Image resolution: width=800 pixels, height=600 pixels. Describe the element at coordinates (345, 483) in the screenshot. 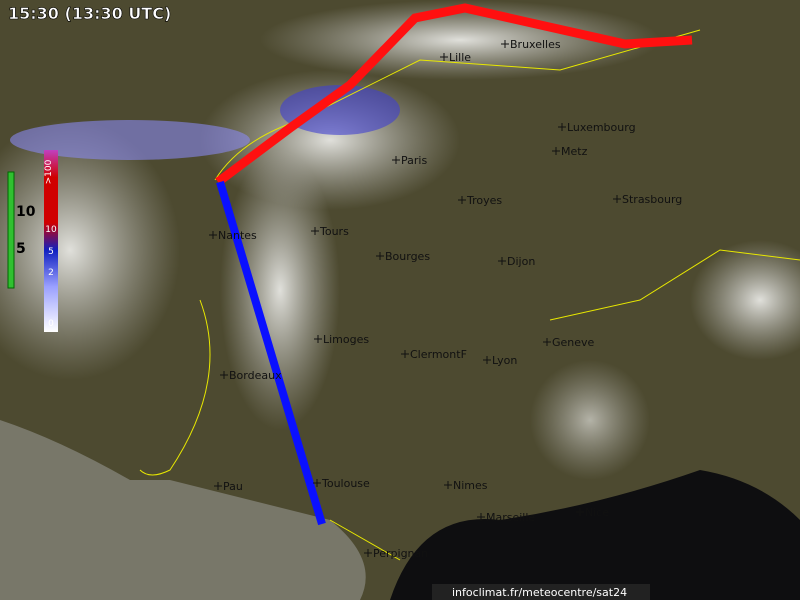

I see `city-label: Toulouse` at that location.